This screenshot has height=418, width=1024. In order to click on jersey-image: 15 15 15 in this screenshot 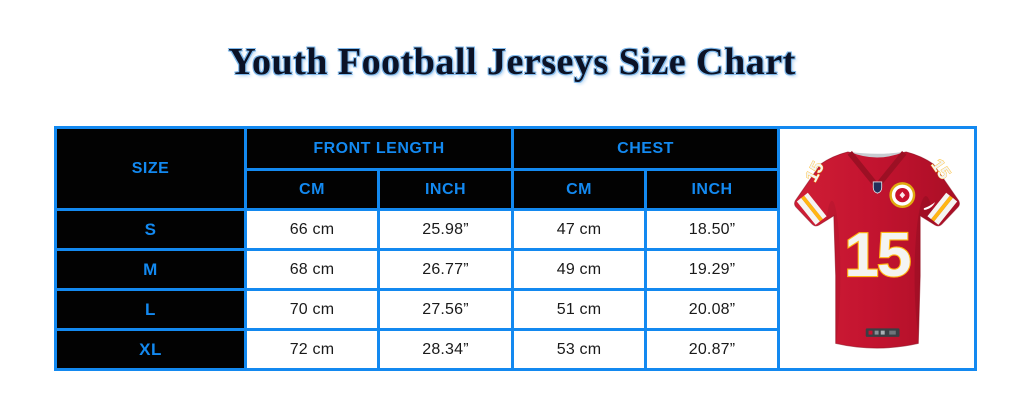, I will do `click(877, 249)`.